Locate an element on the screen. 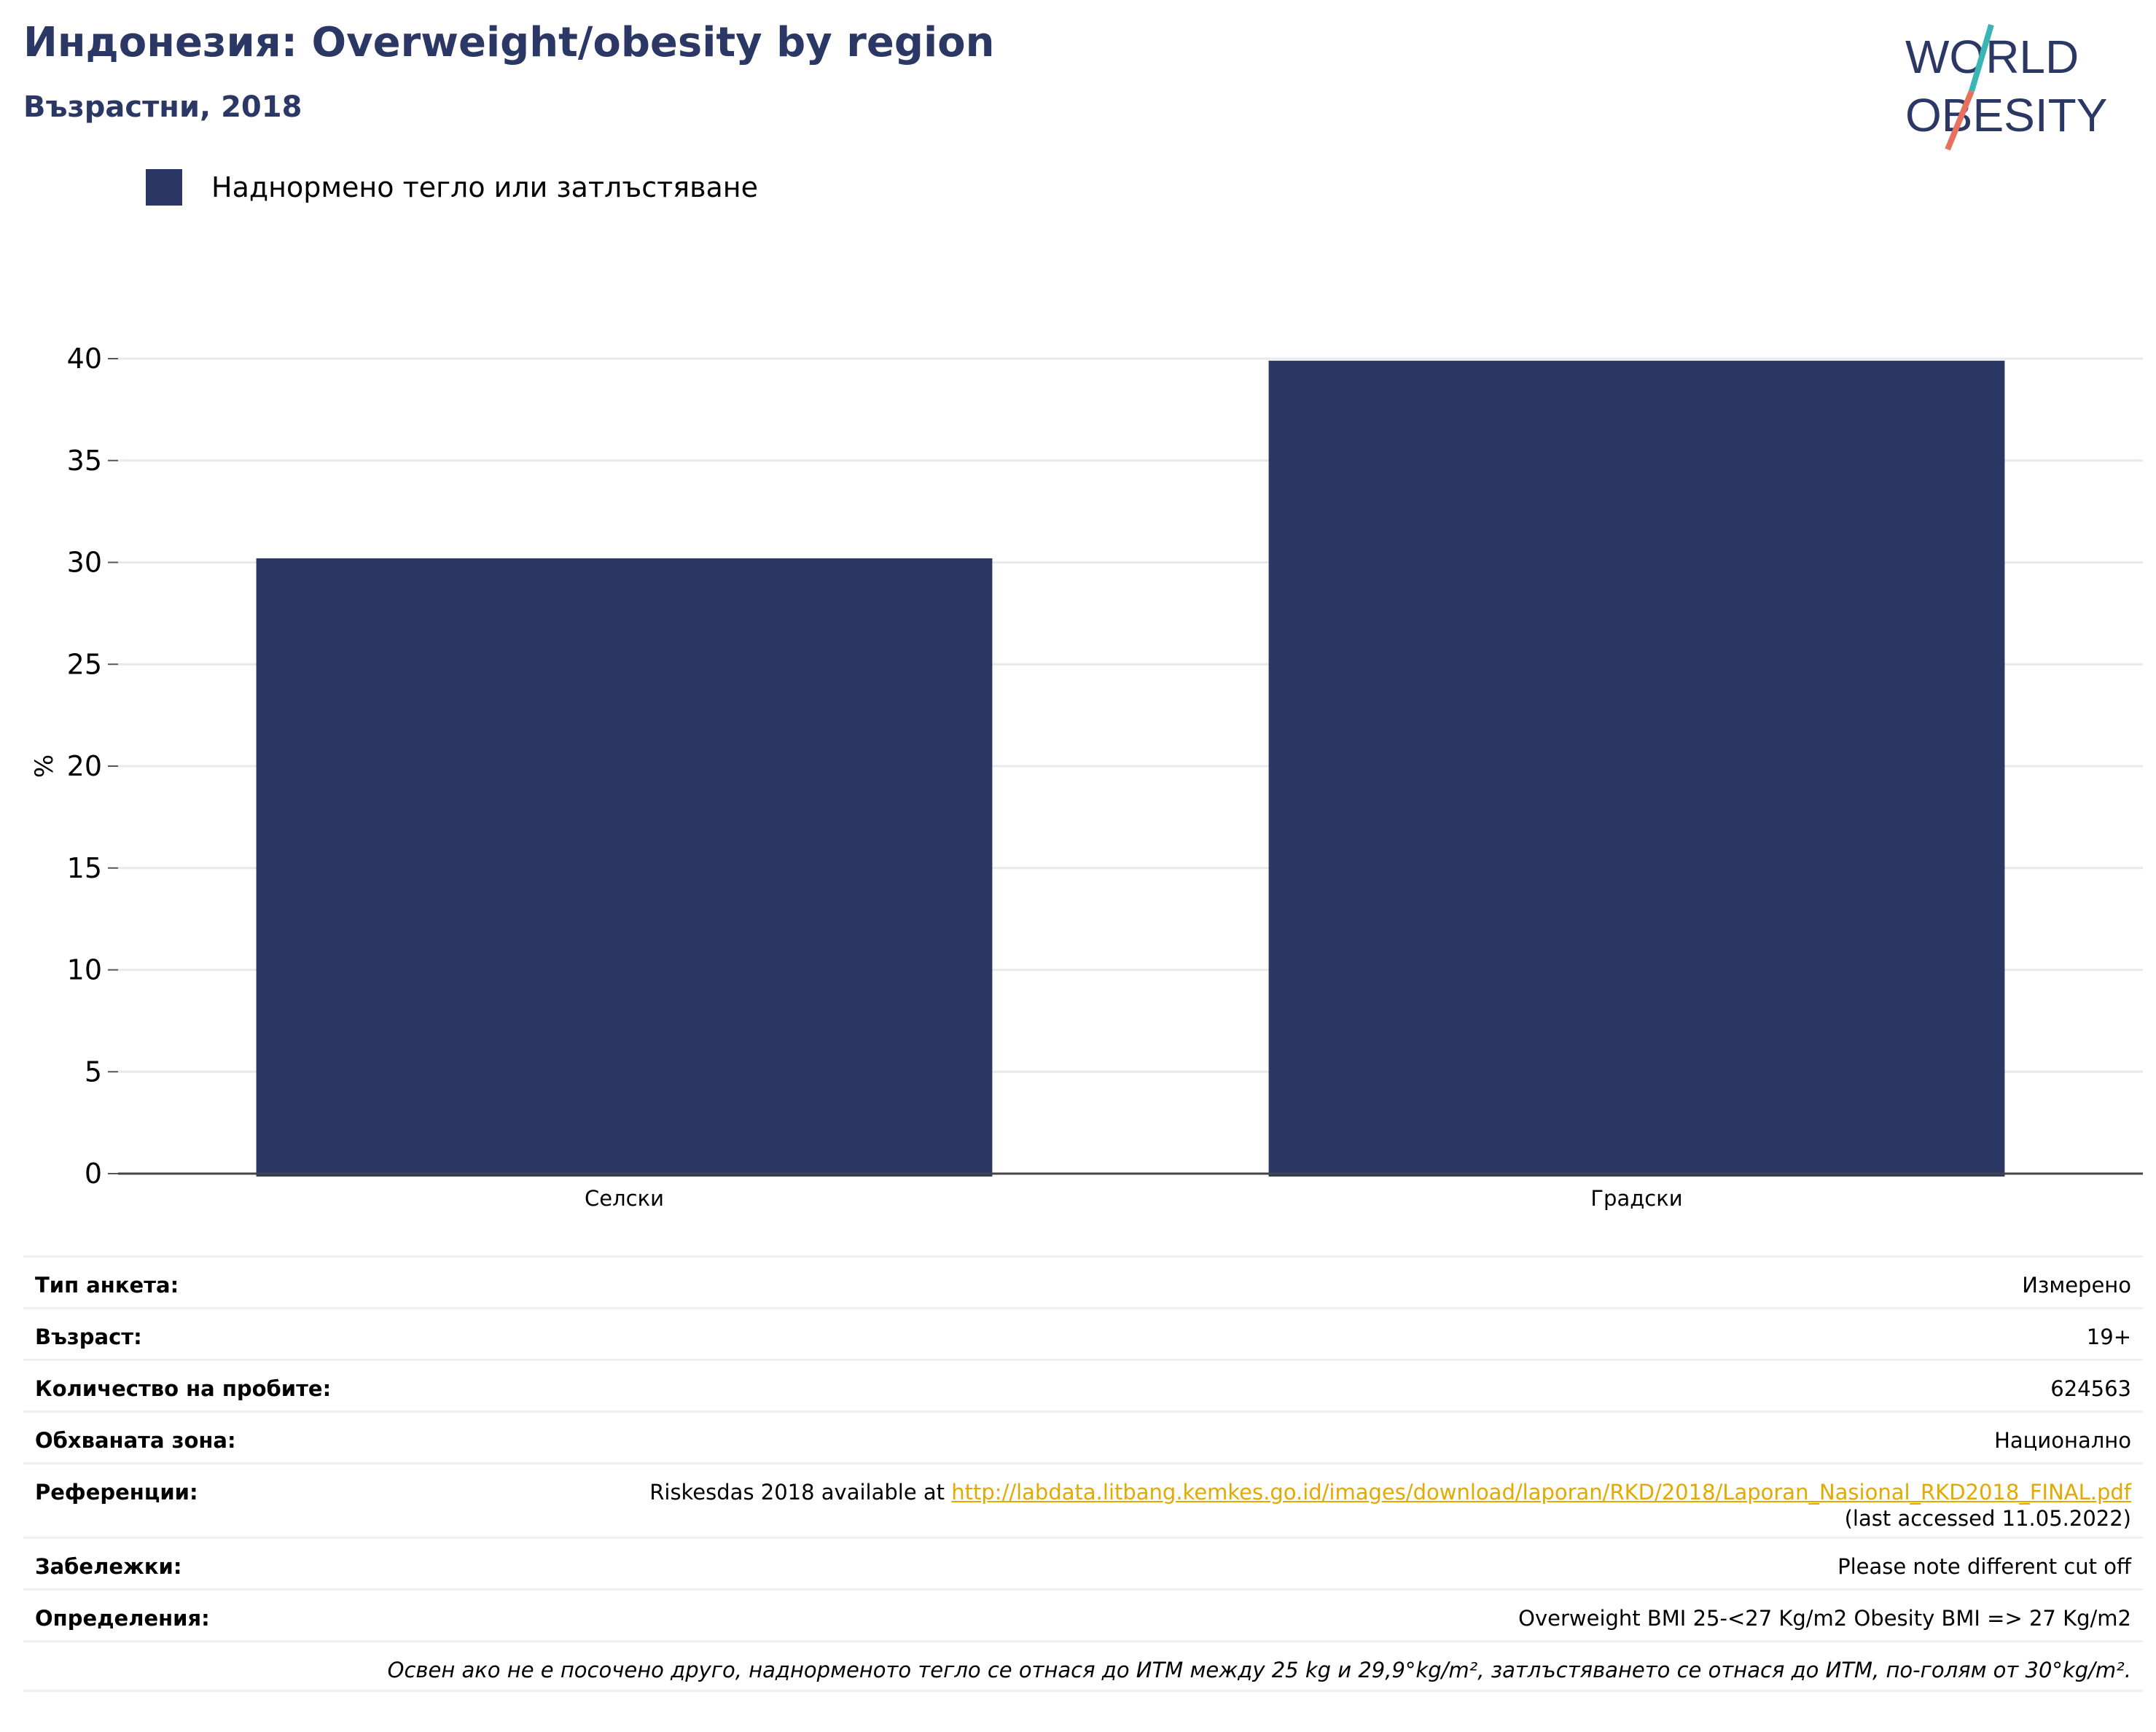  y-tick-label: 40 is located at coordinates (85, 359).